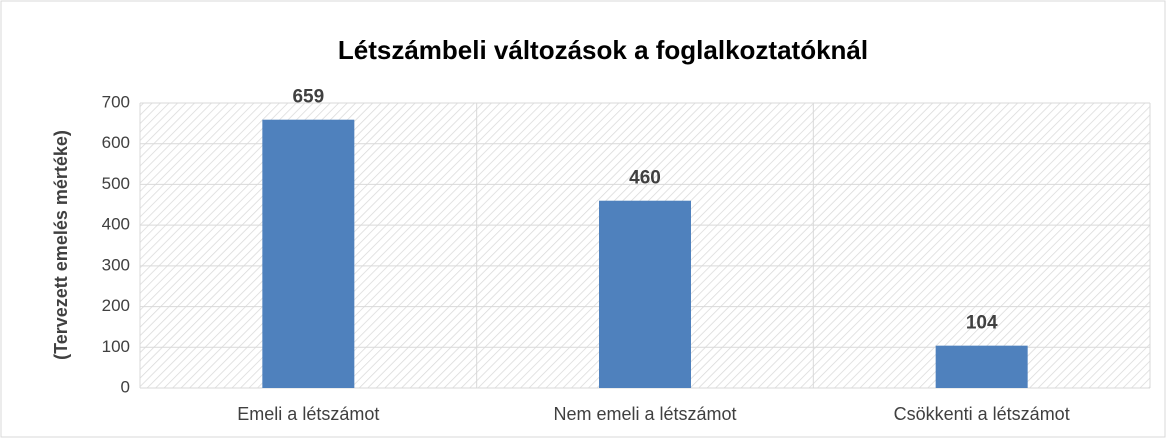 This screenshot has height=438, width=1166. Describe the element at coordinates (61, 245) in the screenshot. I see `y-axis-label: (Tervezett emelés mértéke)` at that location.